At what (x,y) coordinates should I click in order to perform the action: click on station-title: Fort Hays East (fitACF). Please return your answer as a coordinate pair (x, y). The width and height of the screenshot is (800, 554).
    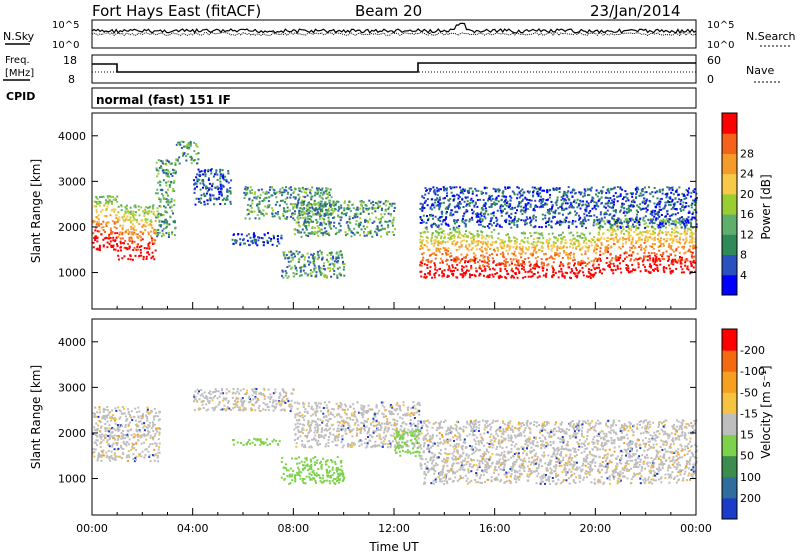
    Looking at the image, I should click on (176, 11).